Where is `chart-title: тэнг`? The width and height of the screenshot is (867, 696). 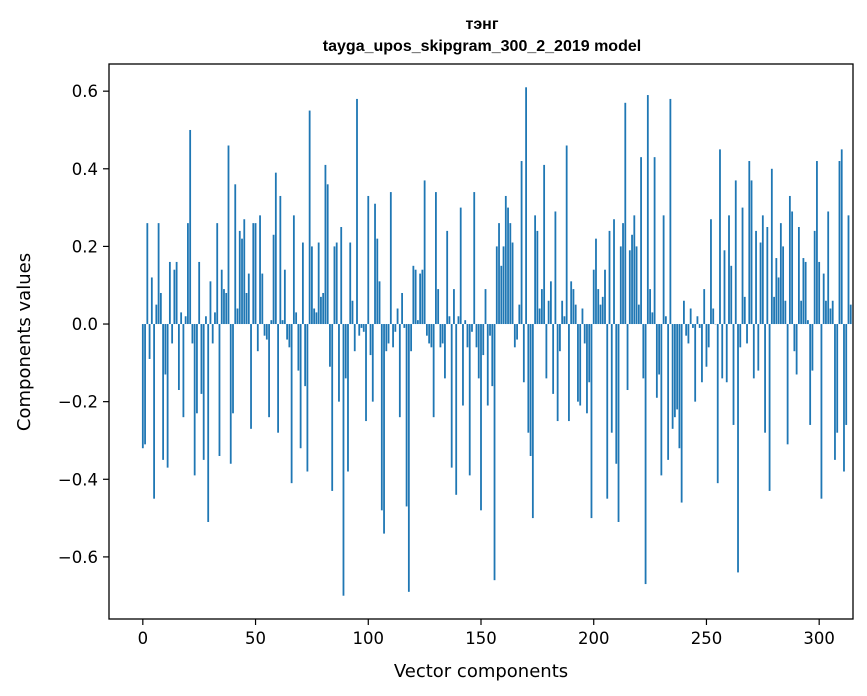 chart-title: тэнг is located at coordinates (482, 24).